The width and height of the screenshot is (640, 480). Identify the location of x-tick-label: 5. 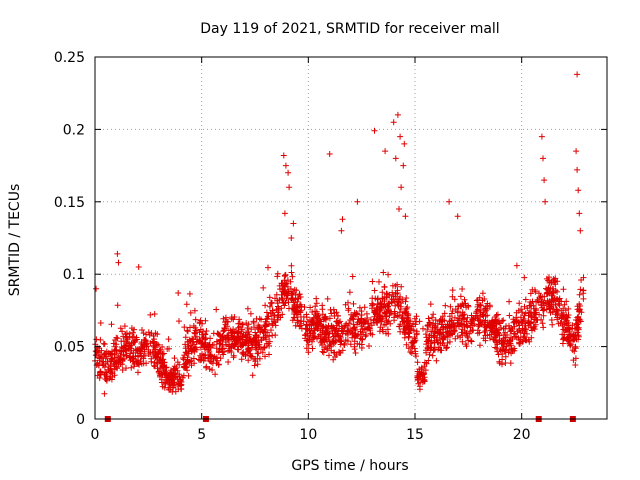
(201, 435).